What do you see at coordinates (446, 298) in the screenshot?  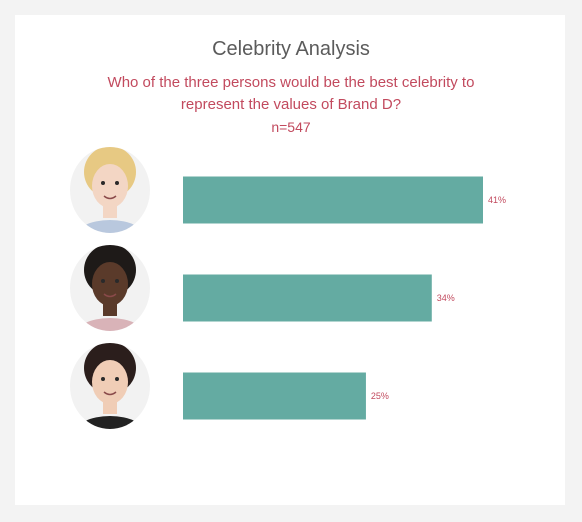 I see `bar-value-label: 34%` at bounding box center [446, 298].